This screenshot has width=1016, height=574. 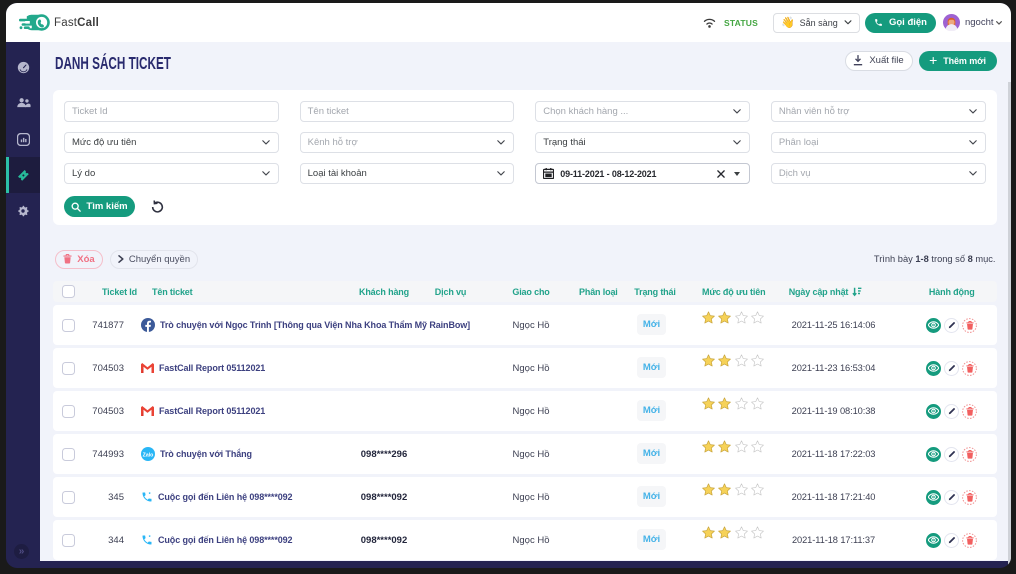 What do you see at coordinates (148, 455) in the screenshot?
I see `svg-text: Zalo` at bounding box center [148, 455].